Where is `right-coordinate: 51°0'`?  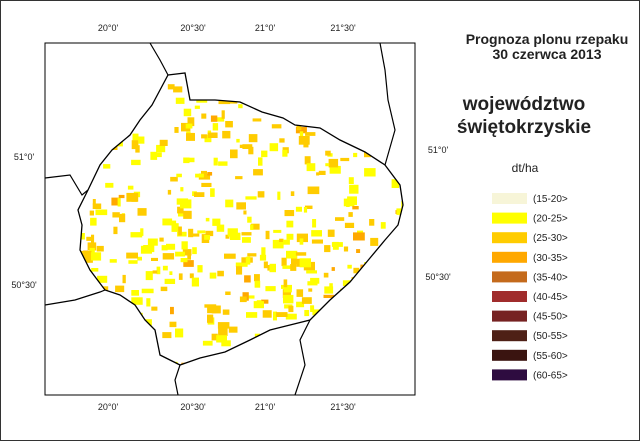 right-coordinate: 51°0' is located at coordinates (438, 150).